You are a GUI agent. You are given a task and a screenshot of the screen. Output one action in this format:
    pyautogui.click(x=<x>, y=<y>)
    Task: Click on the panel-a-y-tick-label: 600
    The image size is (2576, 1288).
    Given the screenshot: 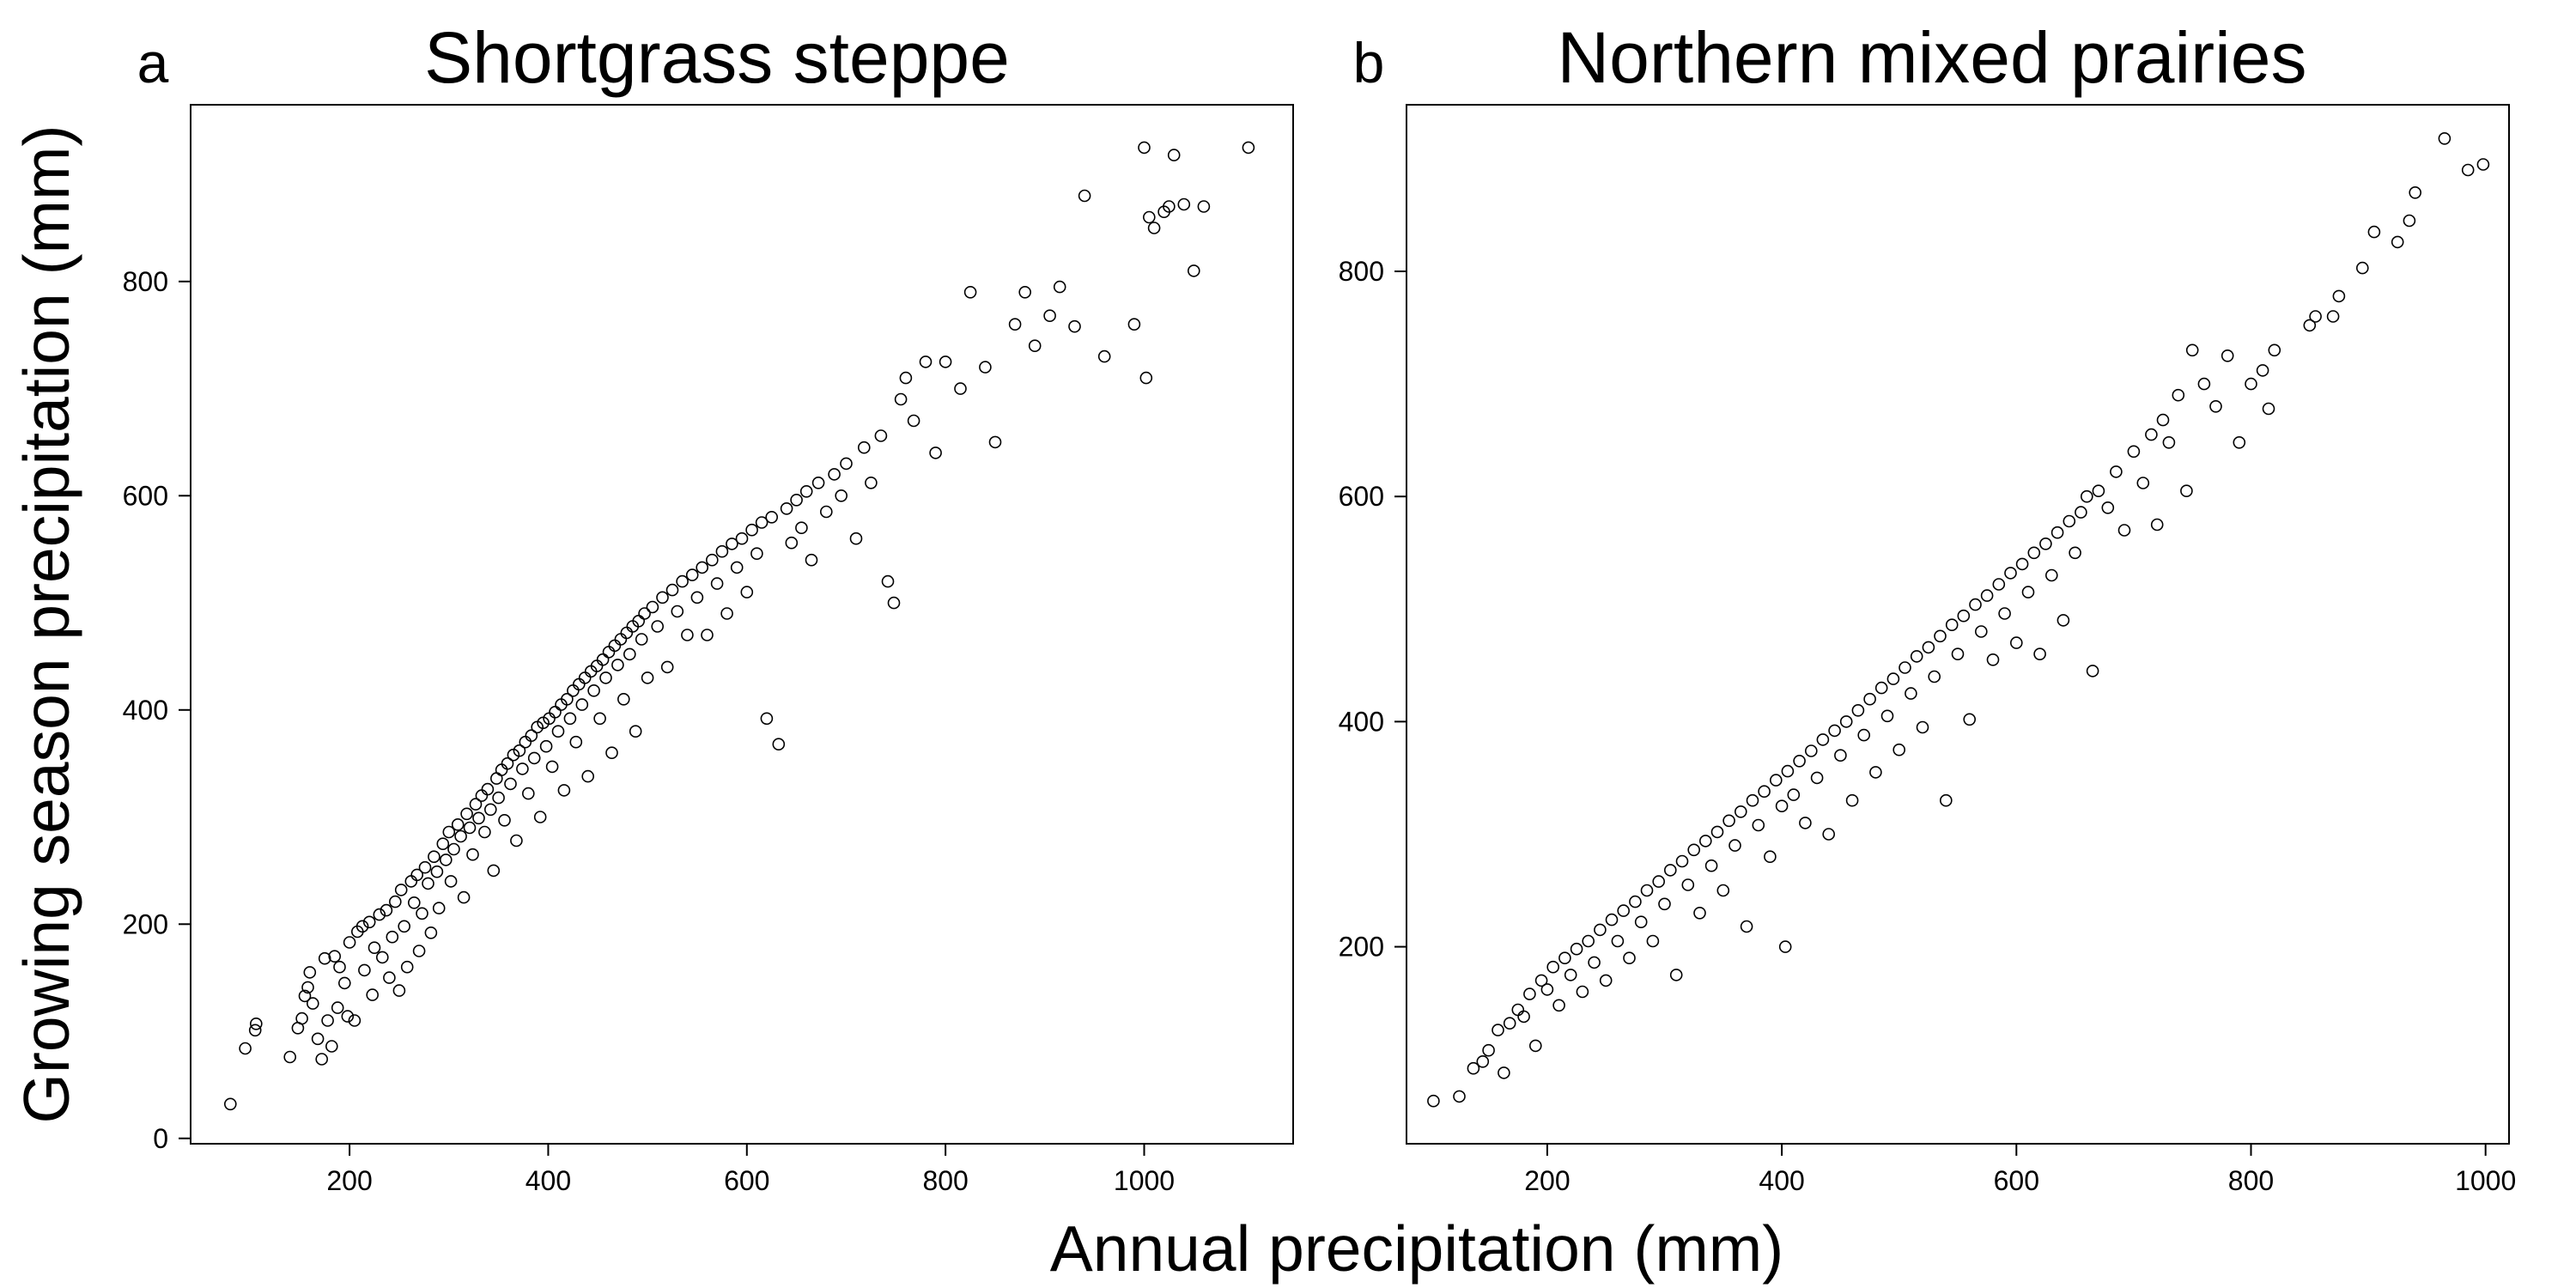 What is the action you would take?
    pyautogui.click(x=145, y=496)
    